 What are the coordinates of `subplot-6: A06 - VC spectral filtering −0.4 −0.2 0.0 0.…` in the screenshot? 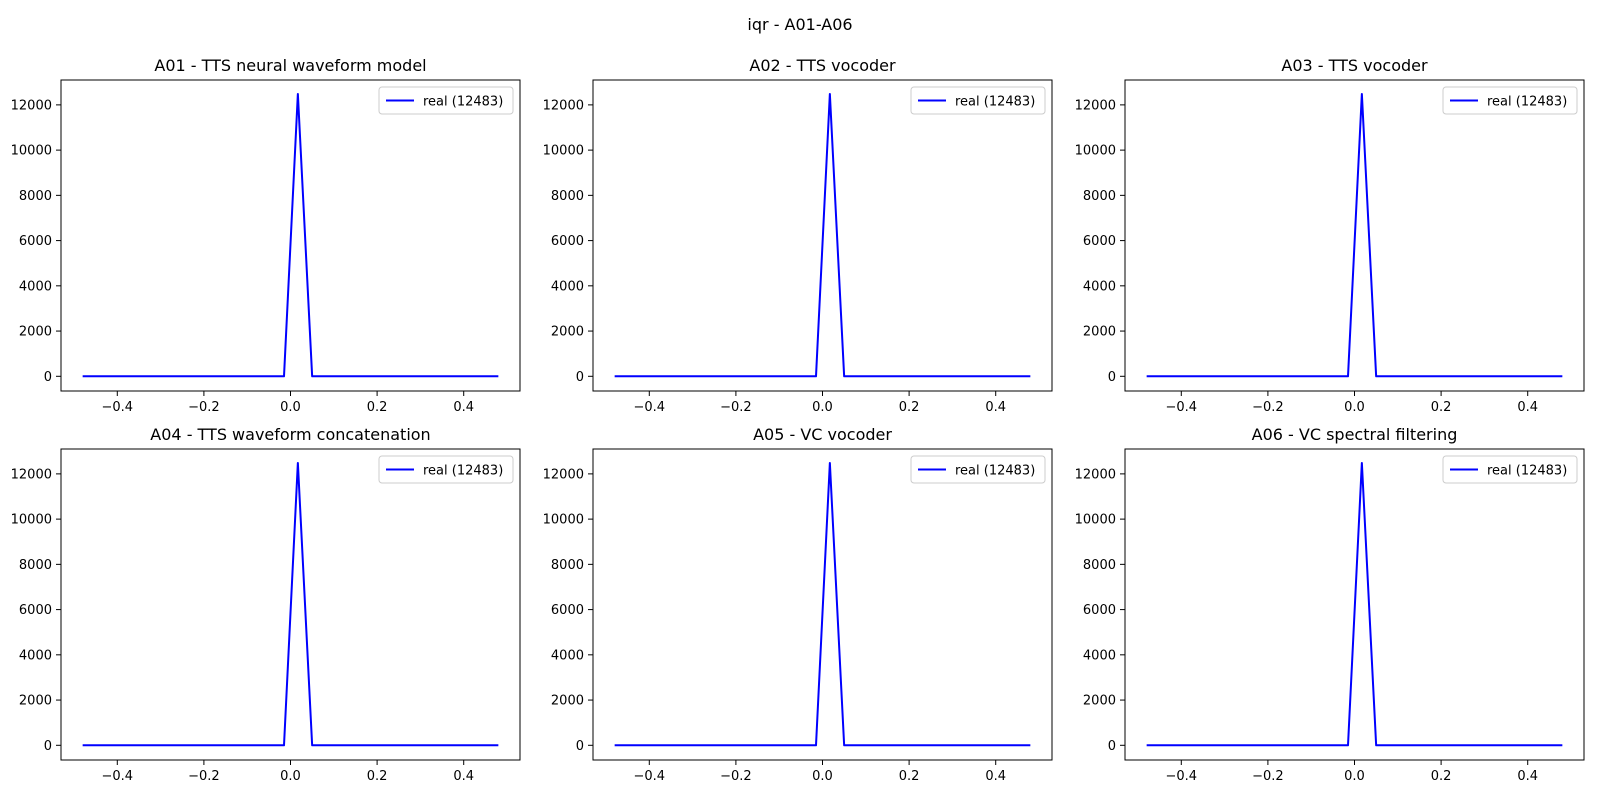 It's located at (1330, 604).